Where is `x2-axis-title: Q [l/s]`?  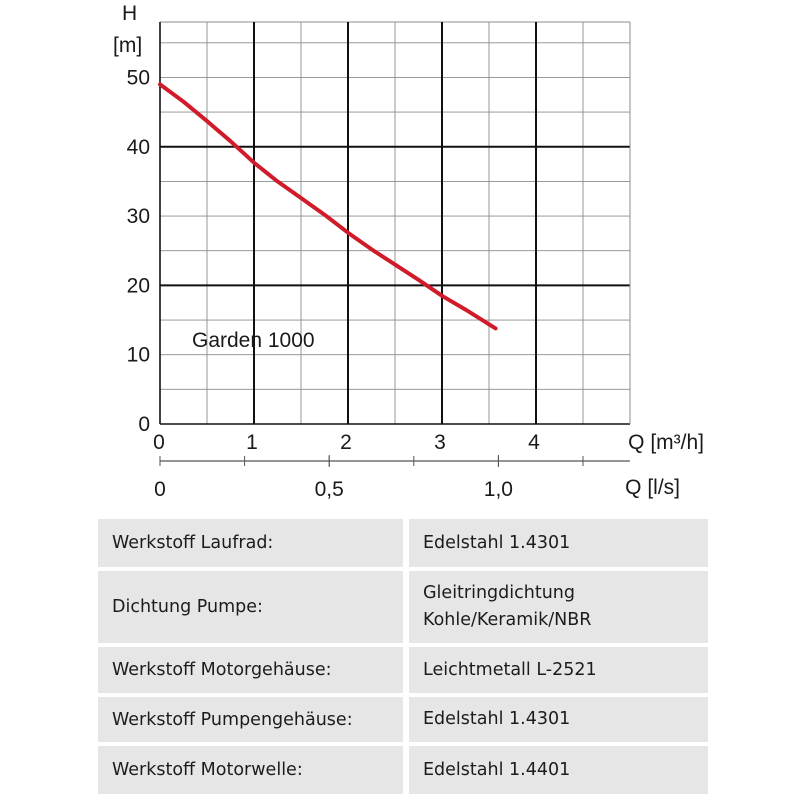 x2-axis-title: Q [l/s] is located at coordinates (652, 487).